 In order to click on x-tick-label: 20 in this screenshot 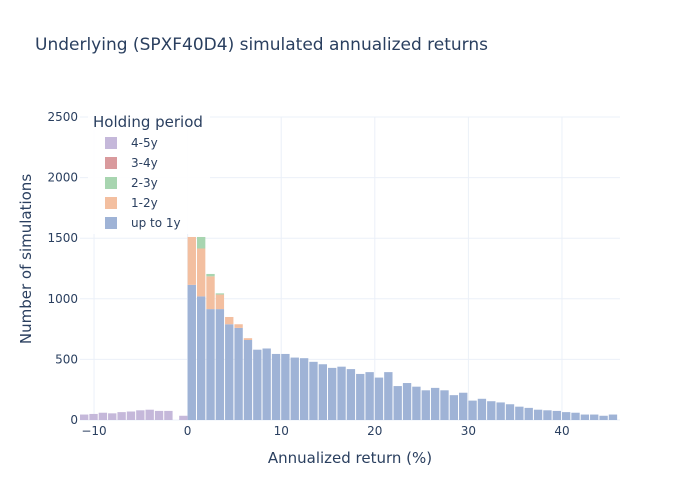, I will do `click(374, 431)`.